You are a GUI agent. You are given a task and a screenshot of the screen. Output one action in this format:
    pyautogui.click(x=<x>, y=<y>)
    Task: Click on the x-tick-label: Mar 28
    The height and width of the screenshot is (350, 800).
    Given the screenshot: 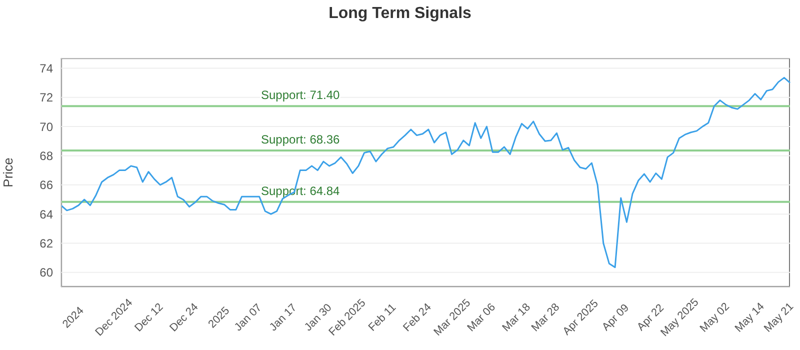 What is the action you would take?
    pyautogui.click(x=545, y=317)
    